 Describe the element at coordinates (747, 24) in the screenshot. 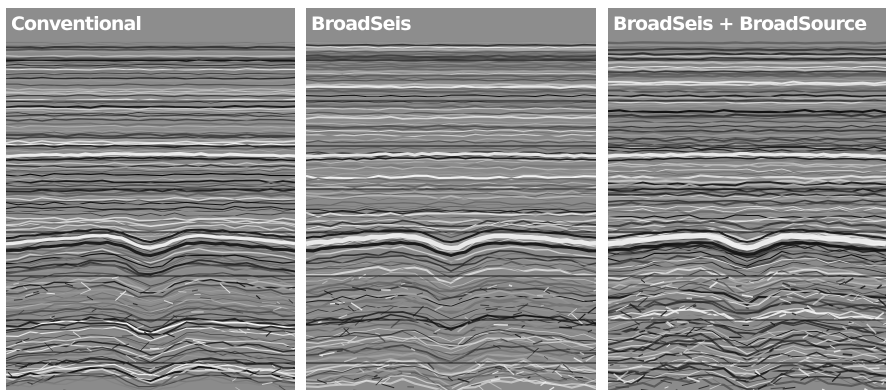

I see `panel-title-broadseis-broadsource: BroadSeis + BroadSource` at that location.